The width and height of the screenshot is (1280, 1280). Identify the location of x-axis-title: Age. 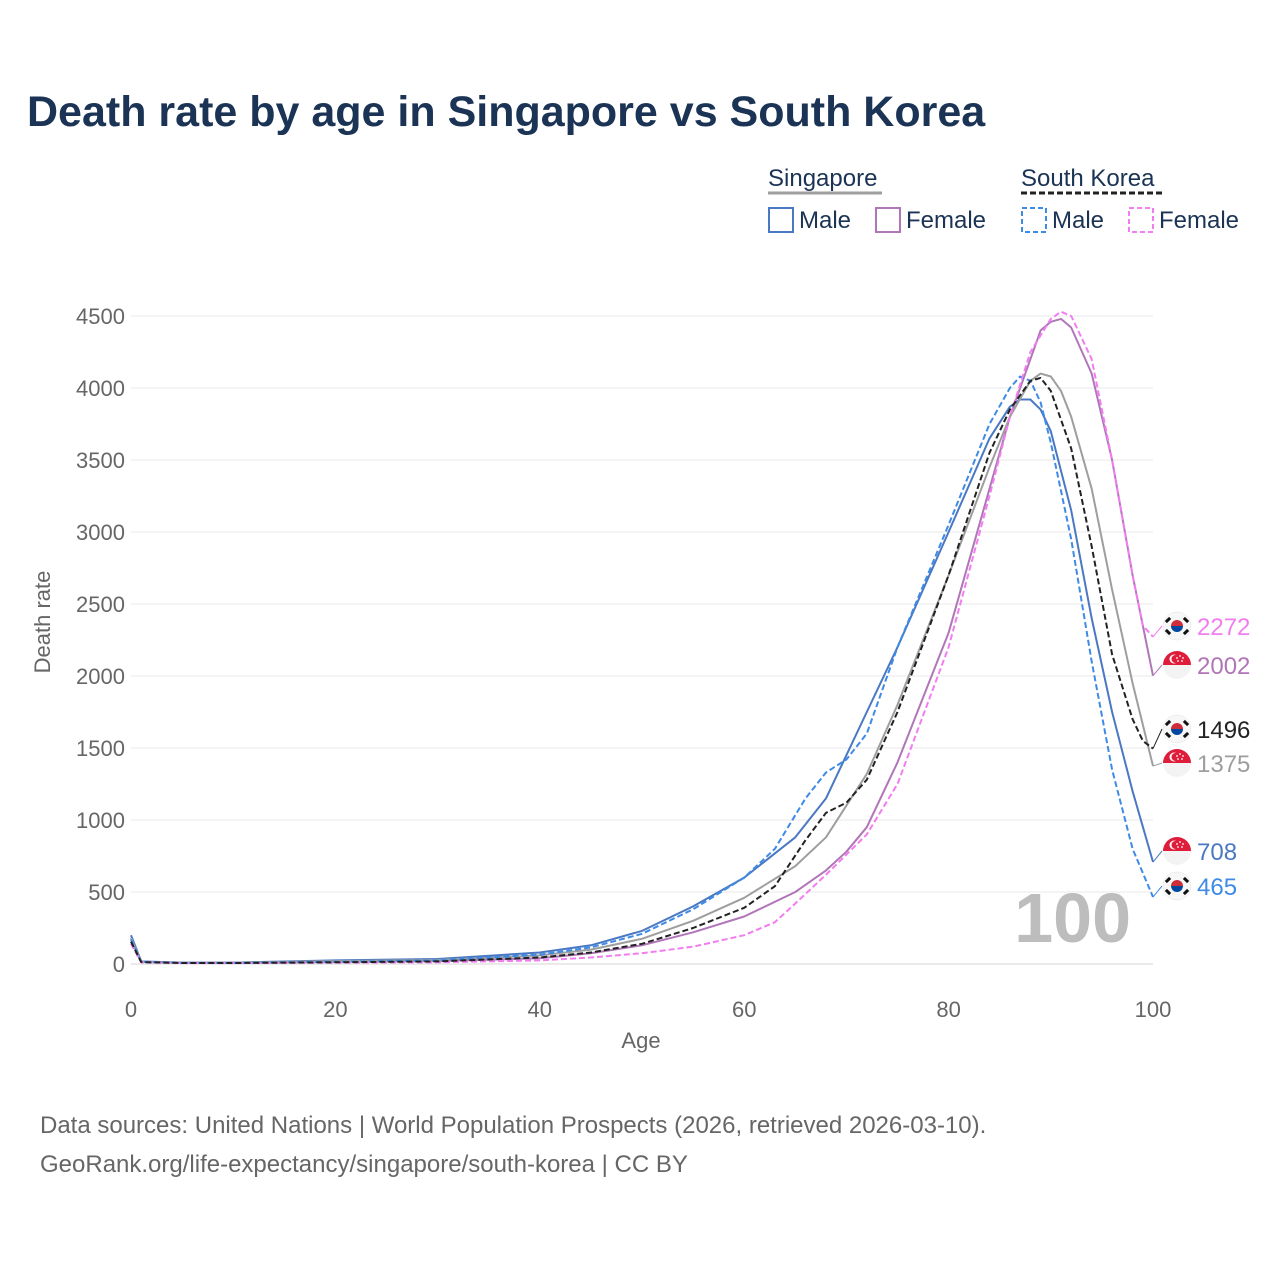
(640, 1040).